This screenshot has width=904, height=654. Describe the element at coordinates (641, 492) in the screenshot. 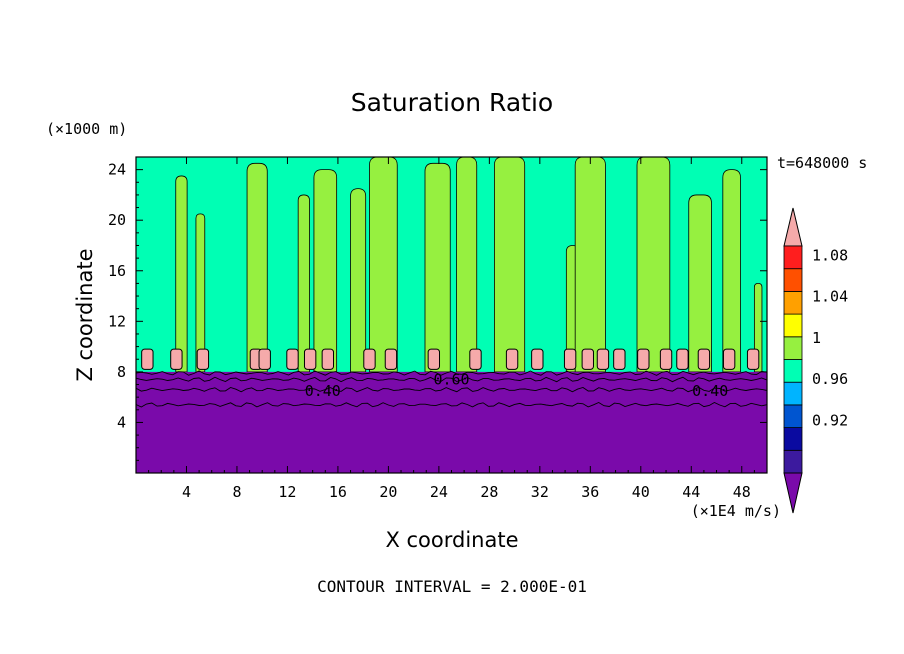

I see `x-tick-label: 40` at that location.